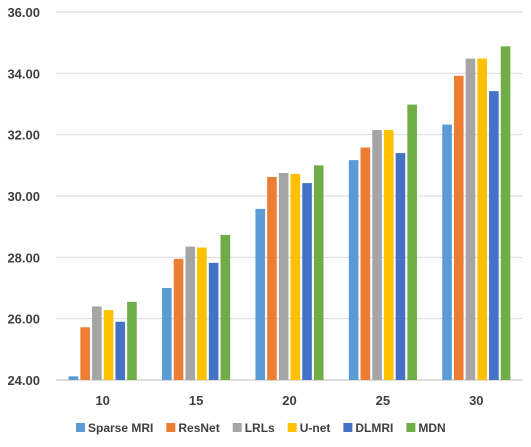 This screenshot has width=531, height=447. Describe the element at coordinates (198, 428) in the screenshot. I see `legend-label: ResNet` at that location.